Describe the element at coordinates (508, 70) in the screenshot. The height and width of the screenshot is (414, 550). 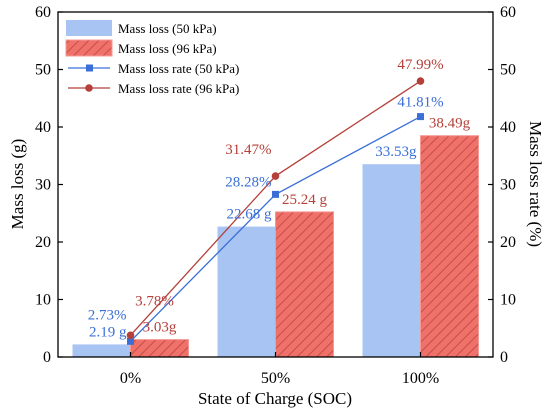
I see `y2-tick-label: 50` at that location.